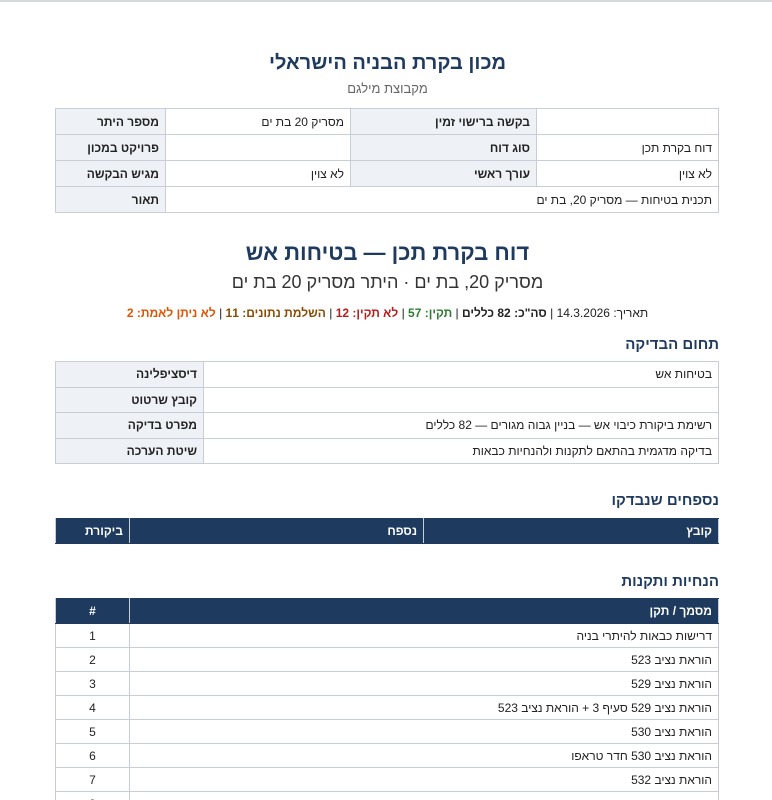 The width and height of the screenshot is (772, 800). What do you see at coordinates (92, 659) in the screenshot?
I see `standard-number: 2` at bounding box center [92, 659].